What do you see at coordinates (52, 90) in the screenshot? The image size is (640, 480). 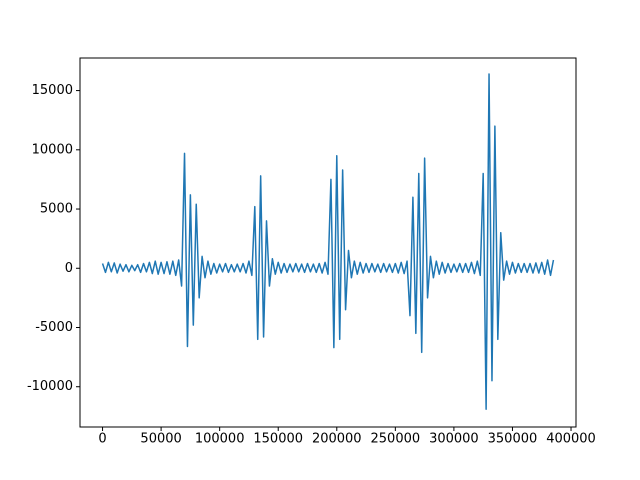 I see `y-tick-label: 15000` at bounding box center [52, 90].